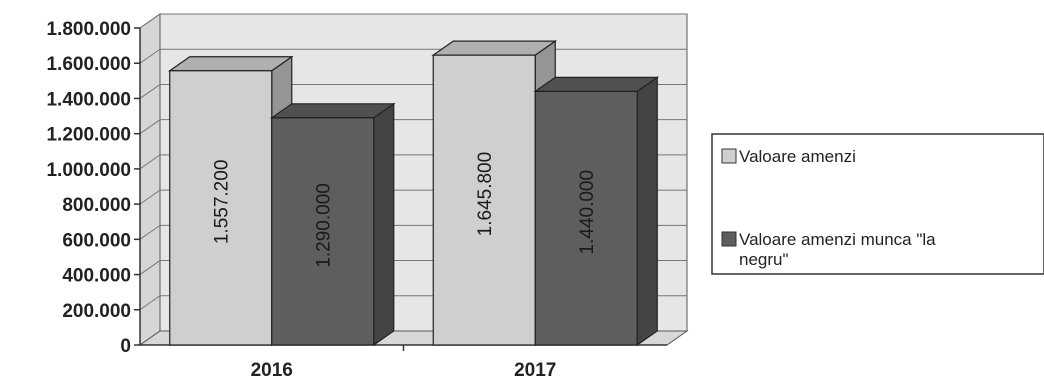  Describe the element at coordinates (222, 202) in the screenshot. I see `data-label-valoare-amenzi-2016: 1.557.200` at that location.